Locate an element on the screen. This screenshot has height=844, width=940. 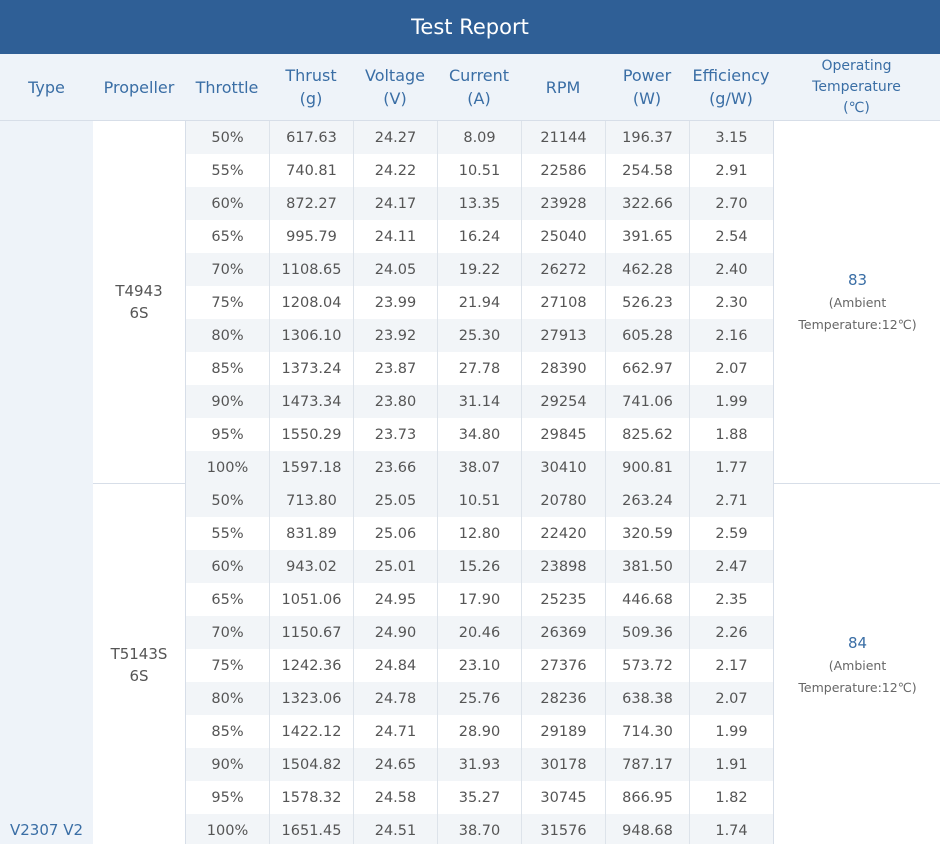
table-row: 60% 872.27 24.17 13.35 23928 322.66 2.70 is located at coordinates (479, 203).